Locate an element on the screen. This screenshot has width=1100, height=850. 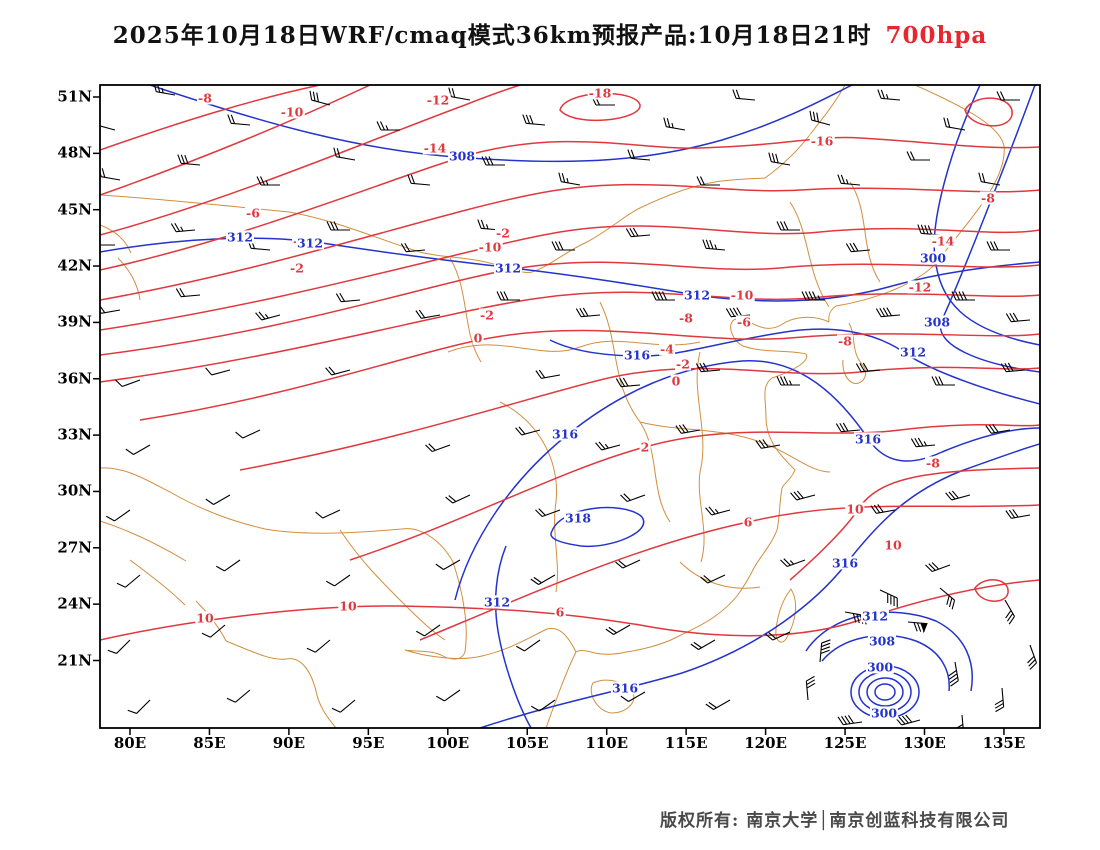
contour-label: -16 is located at coordinates (822, 141).